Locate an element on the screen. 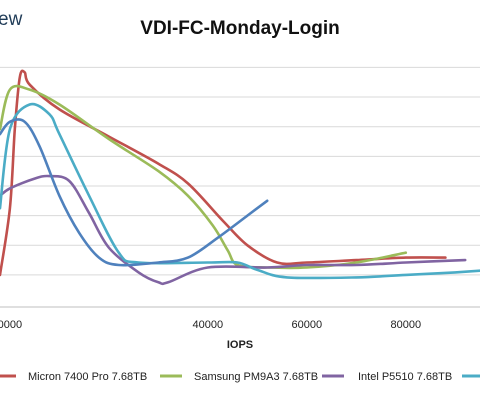 The height and width of the screenshot is (401, 480). x-tick-labels: 0000 40000 60000 80000 is located at coordinates (210, 325).